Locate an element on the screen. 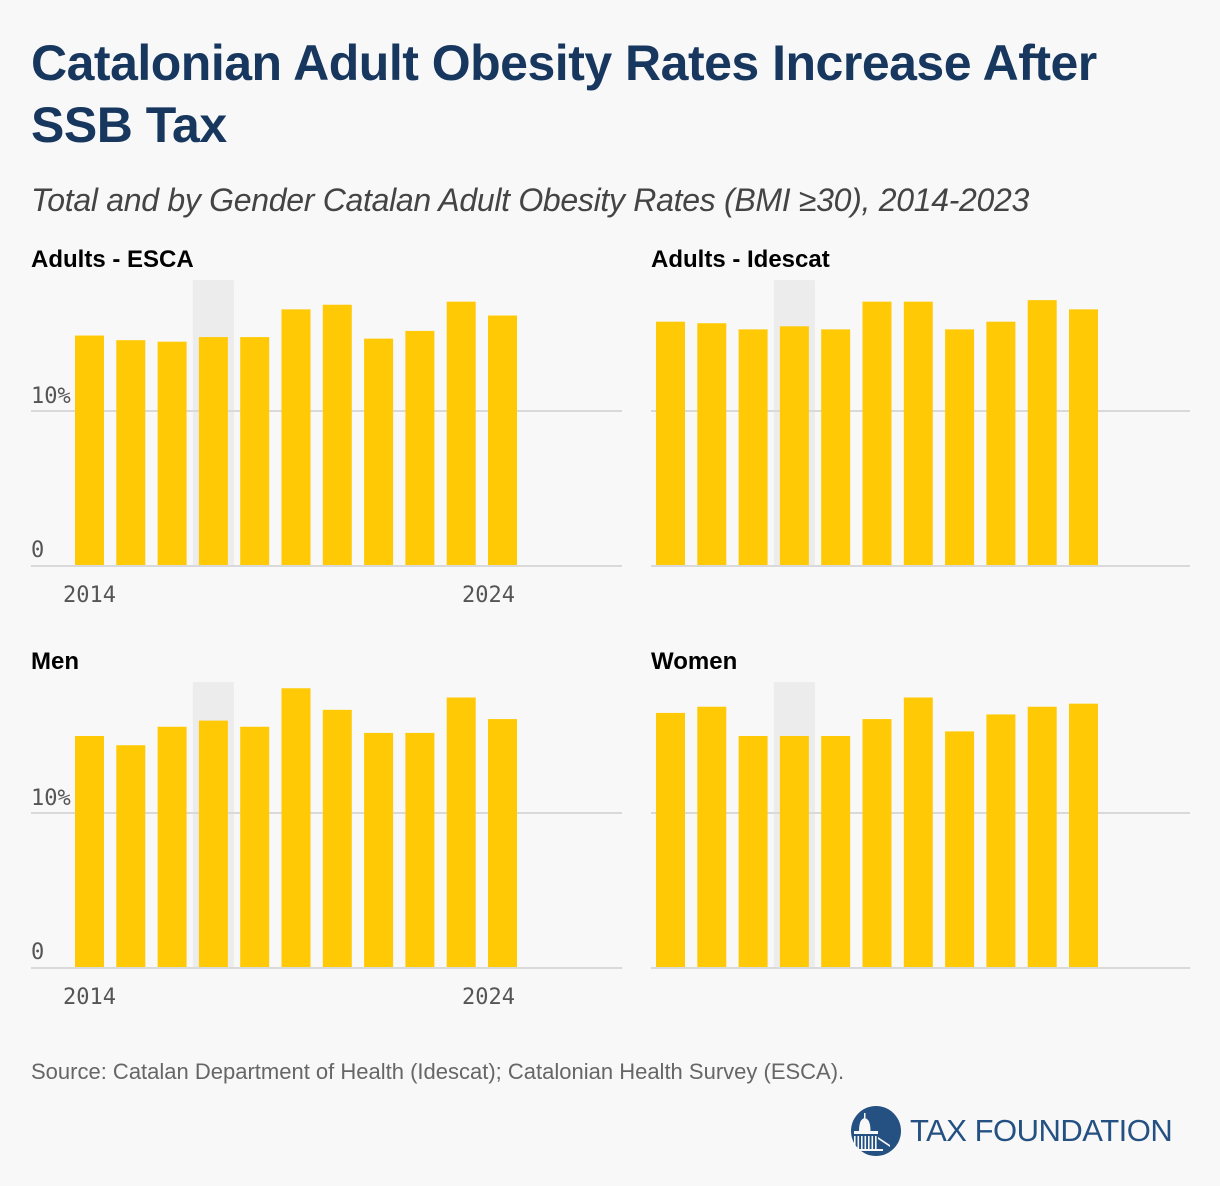  panel-title-women: Women is located at coordinates (694, 661).